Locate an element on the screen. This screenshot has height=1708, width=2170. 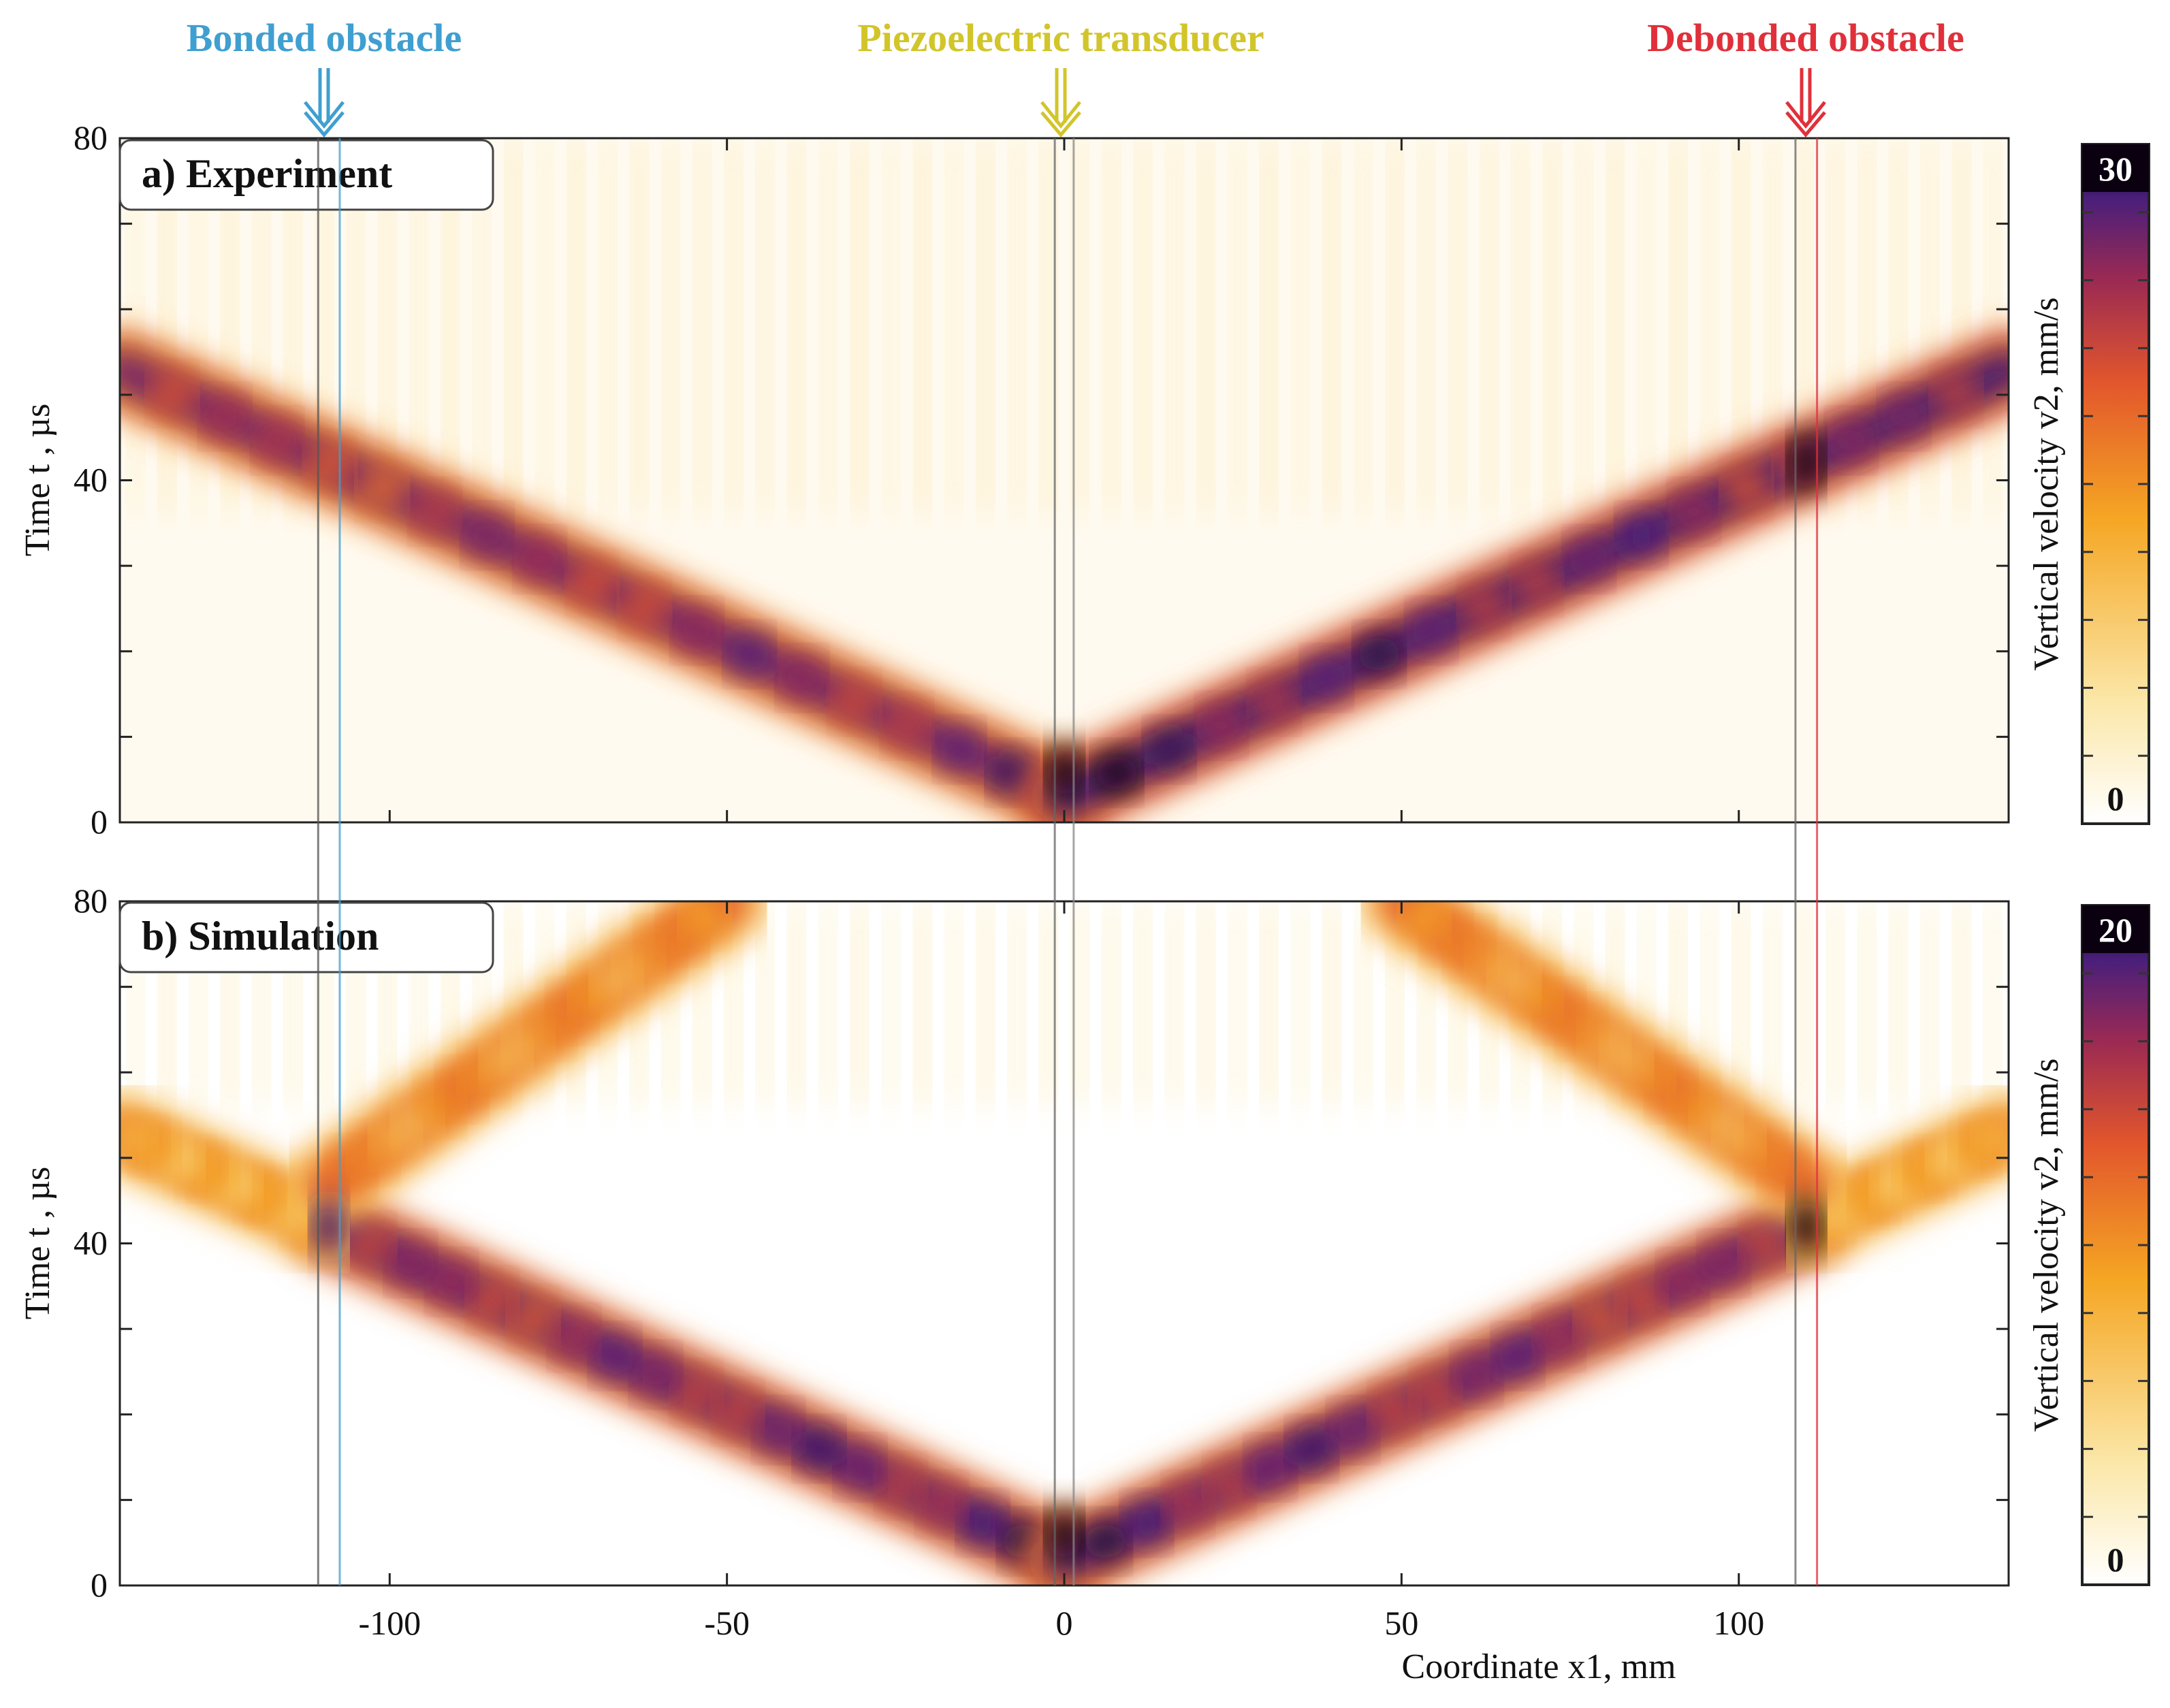
x-tick-label: 100 is located at coordinates (1738, 1623).